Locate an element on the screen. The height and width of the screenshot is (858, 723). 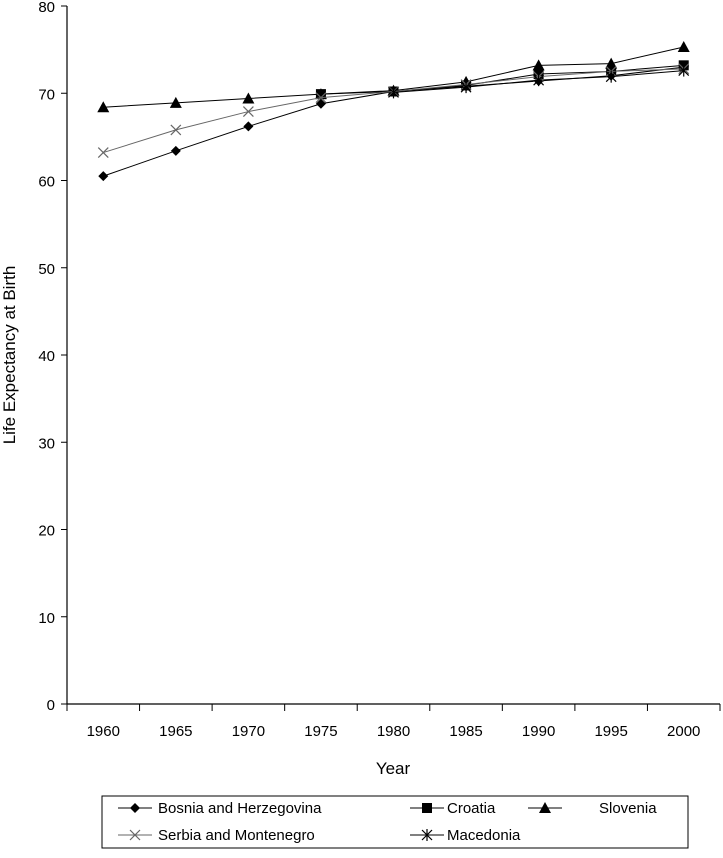
y-tick-label: 70 is located at coordinates (46, 94).